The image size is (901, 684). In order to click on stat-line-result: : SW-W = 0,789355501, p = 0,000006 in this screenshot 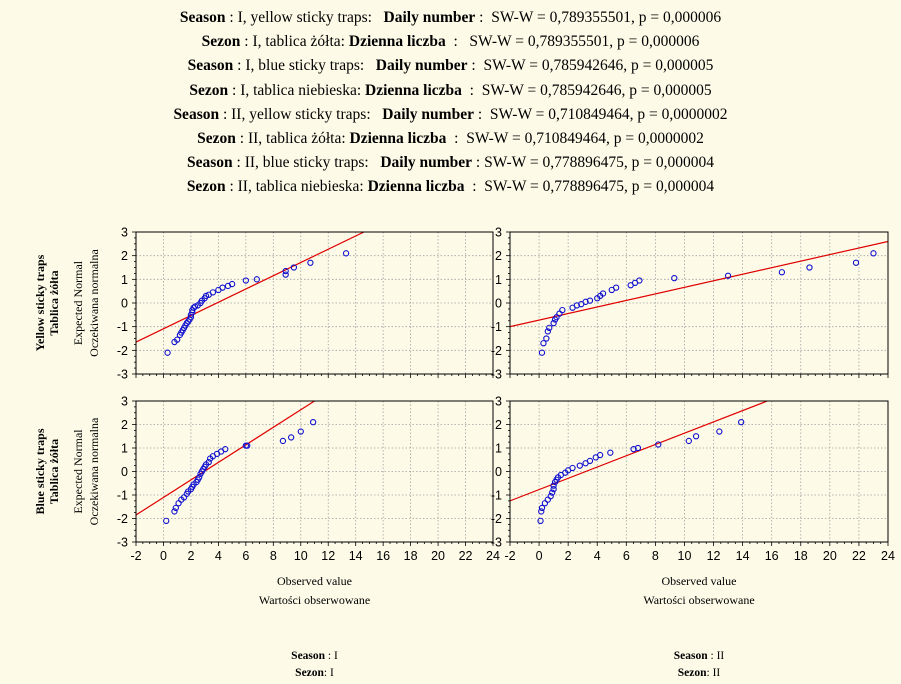, I will do `click(572, 42)`.